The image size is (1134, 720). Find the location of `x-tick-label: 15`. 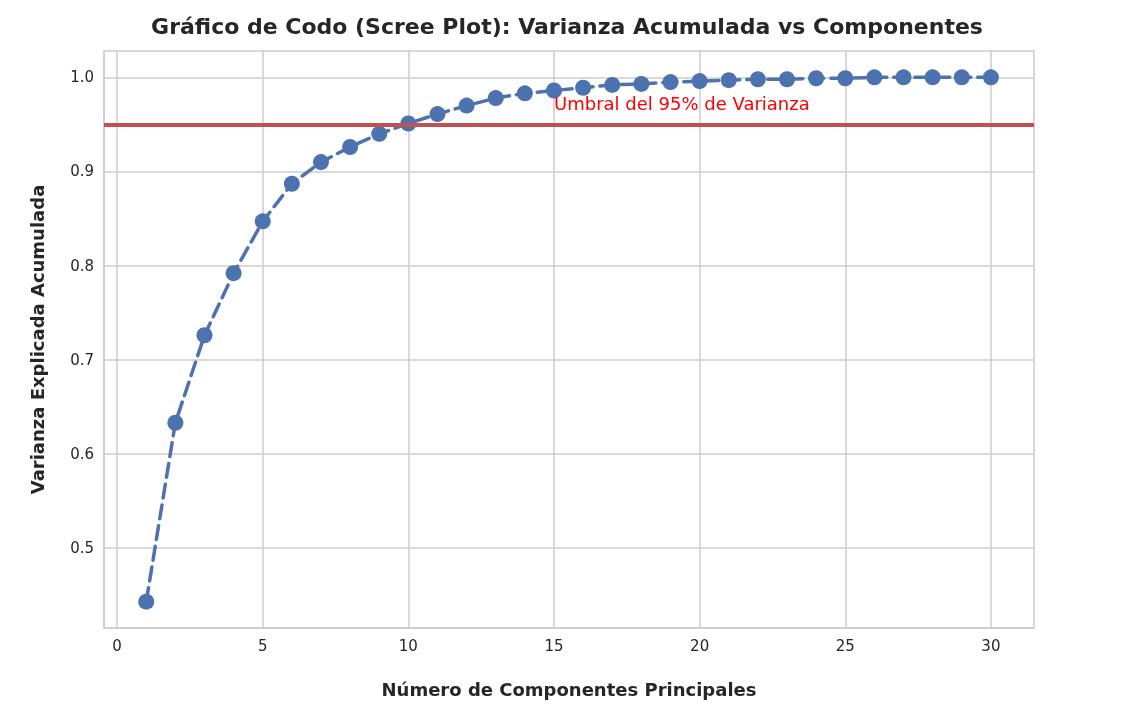

x-tick-label: 15 is located at coordinates (554, 645).